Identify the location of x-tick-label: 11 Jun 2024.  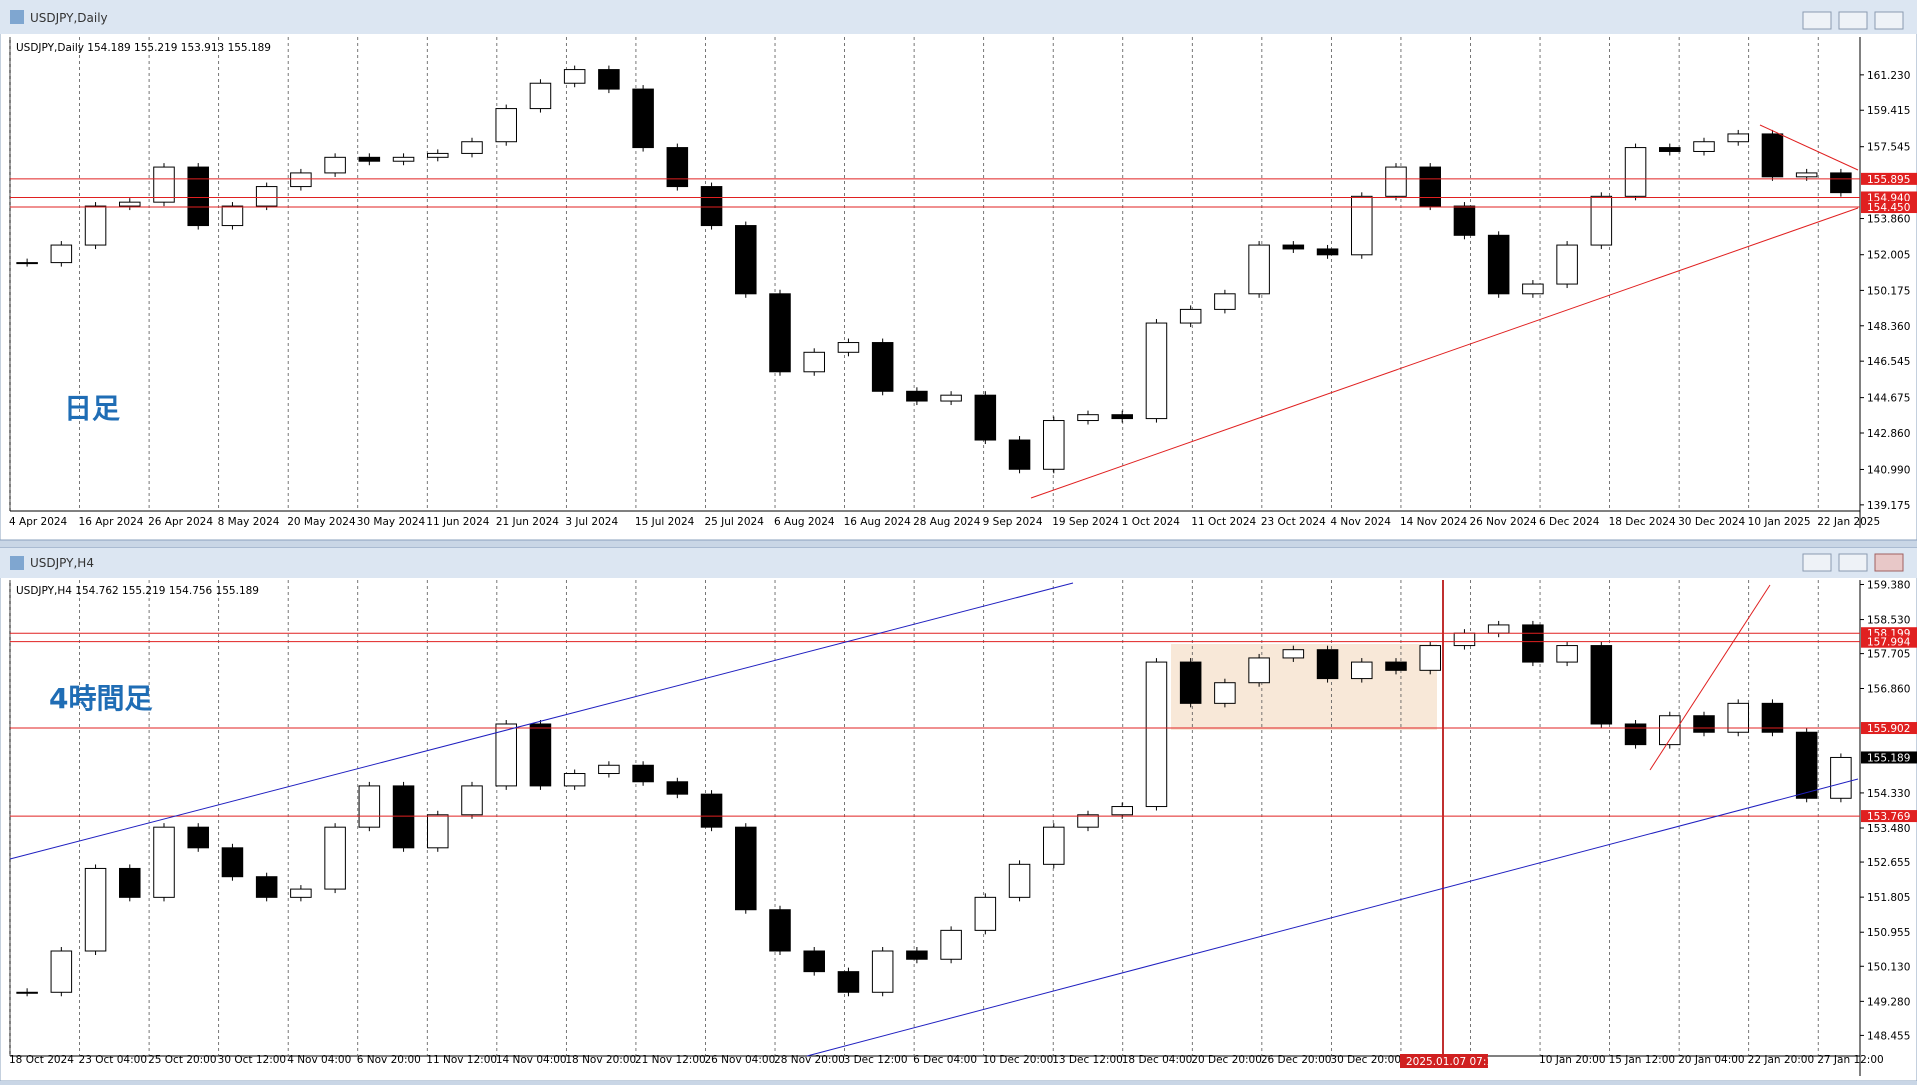
(457, 522).